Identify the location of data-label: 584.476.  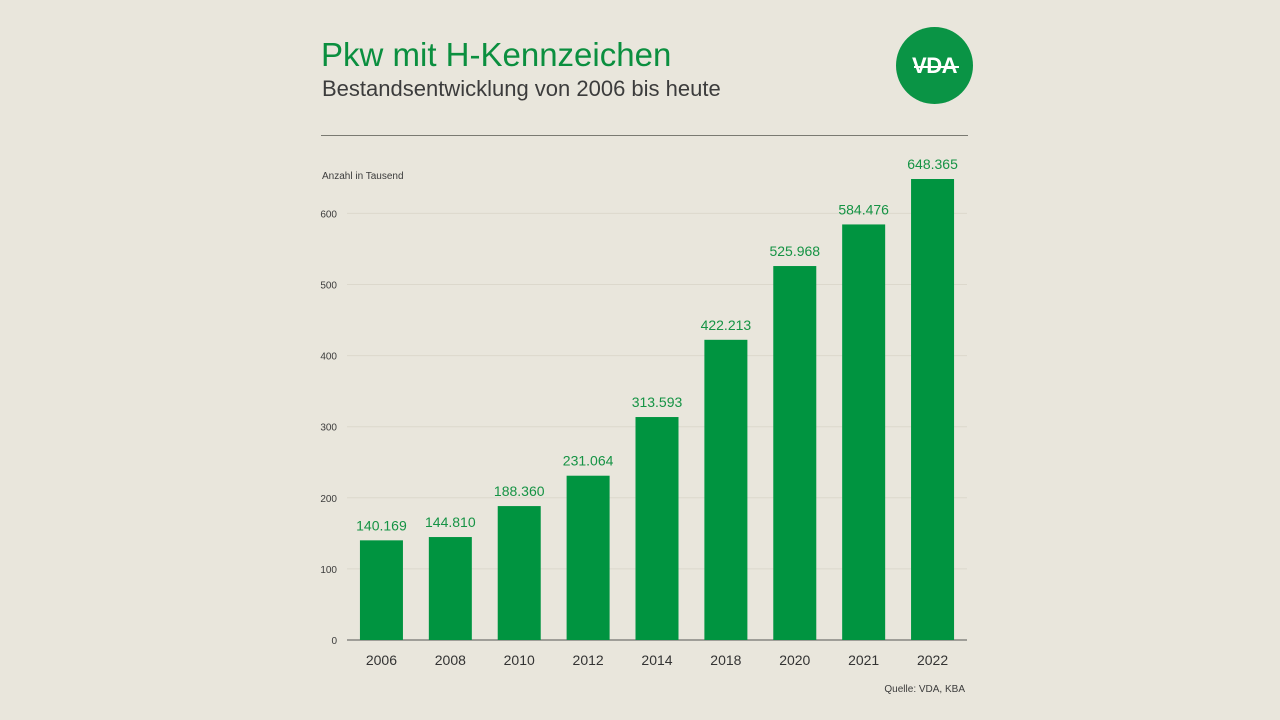
(863, 209).